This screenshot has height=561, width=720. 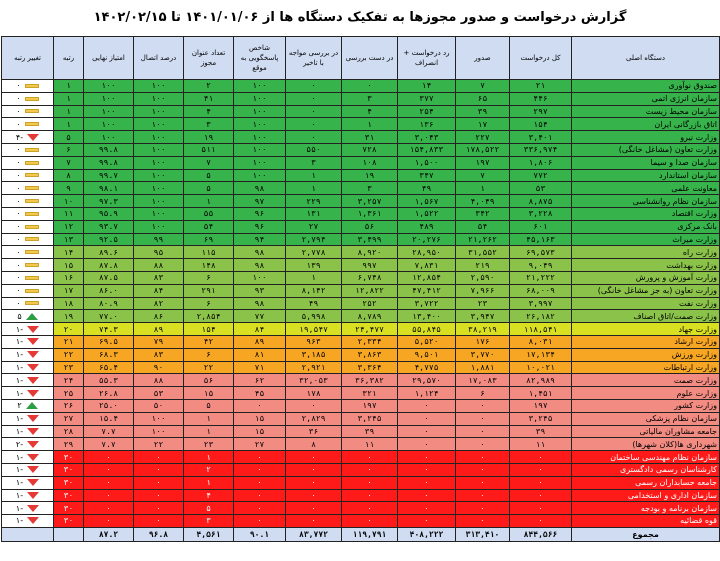 I want to click on cell-rejected: ۲۹,۵۷۰, so click(x=426, y=380).